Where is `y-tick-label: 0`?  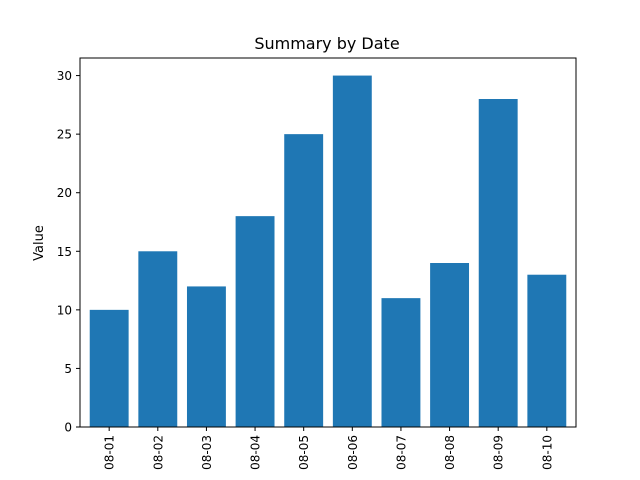 y-tick-label: 0 is located at coordinates (68, 428).